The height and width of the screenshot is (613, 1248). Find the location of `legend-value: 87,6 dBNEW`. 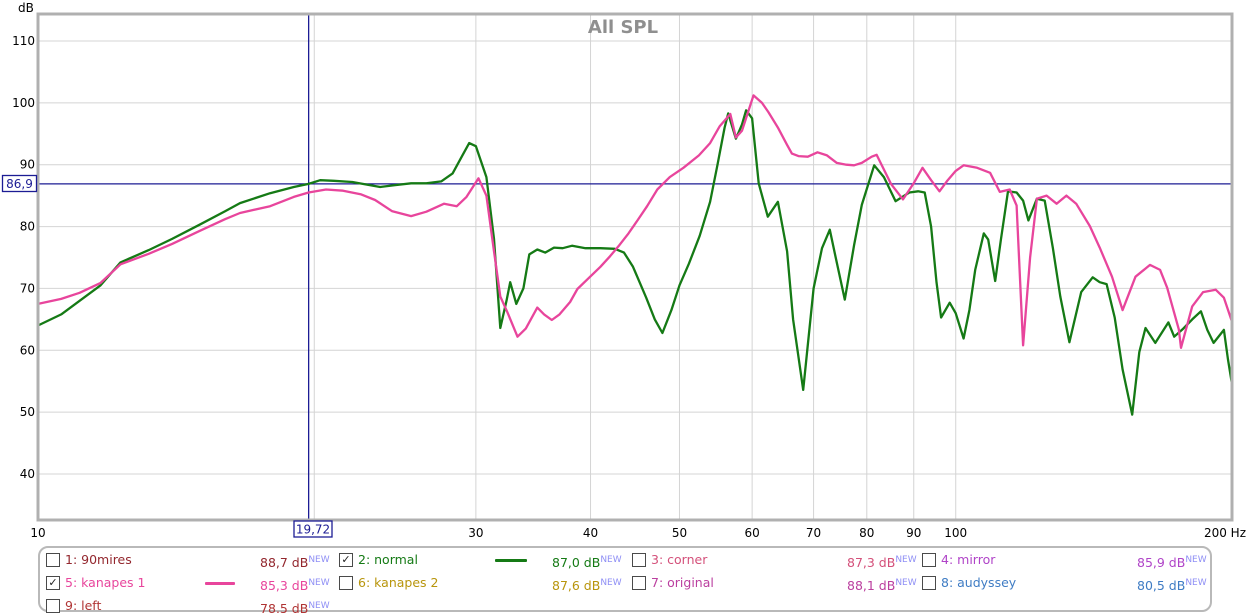

legend-value: 87,6 dBNEW is located at coordinates (587, 586).